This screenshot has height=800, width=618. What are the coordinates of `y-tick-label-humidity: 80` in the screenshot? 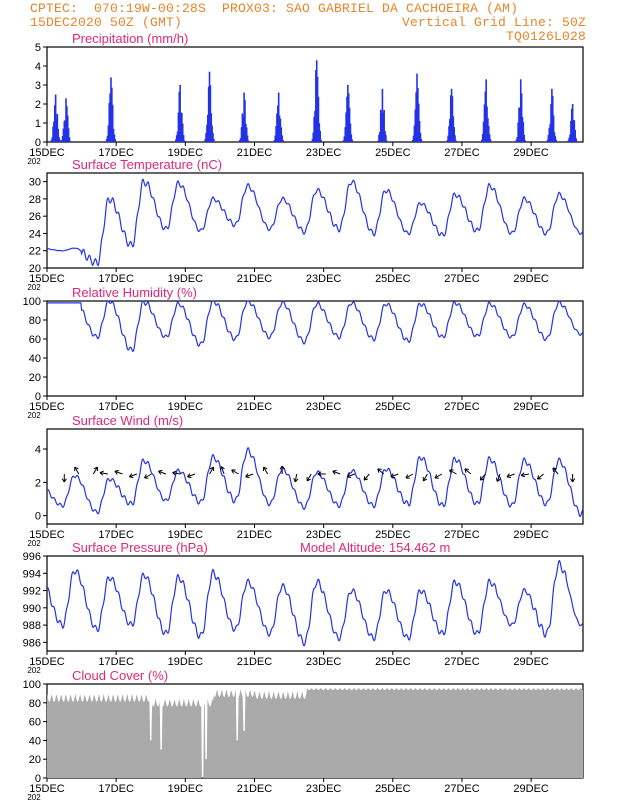 It's located at (35, 321).